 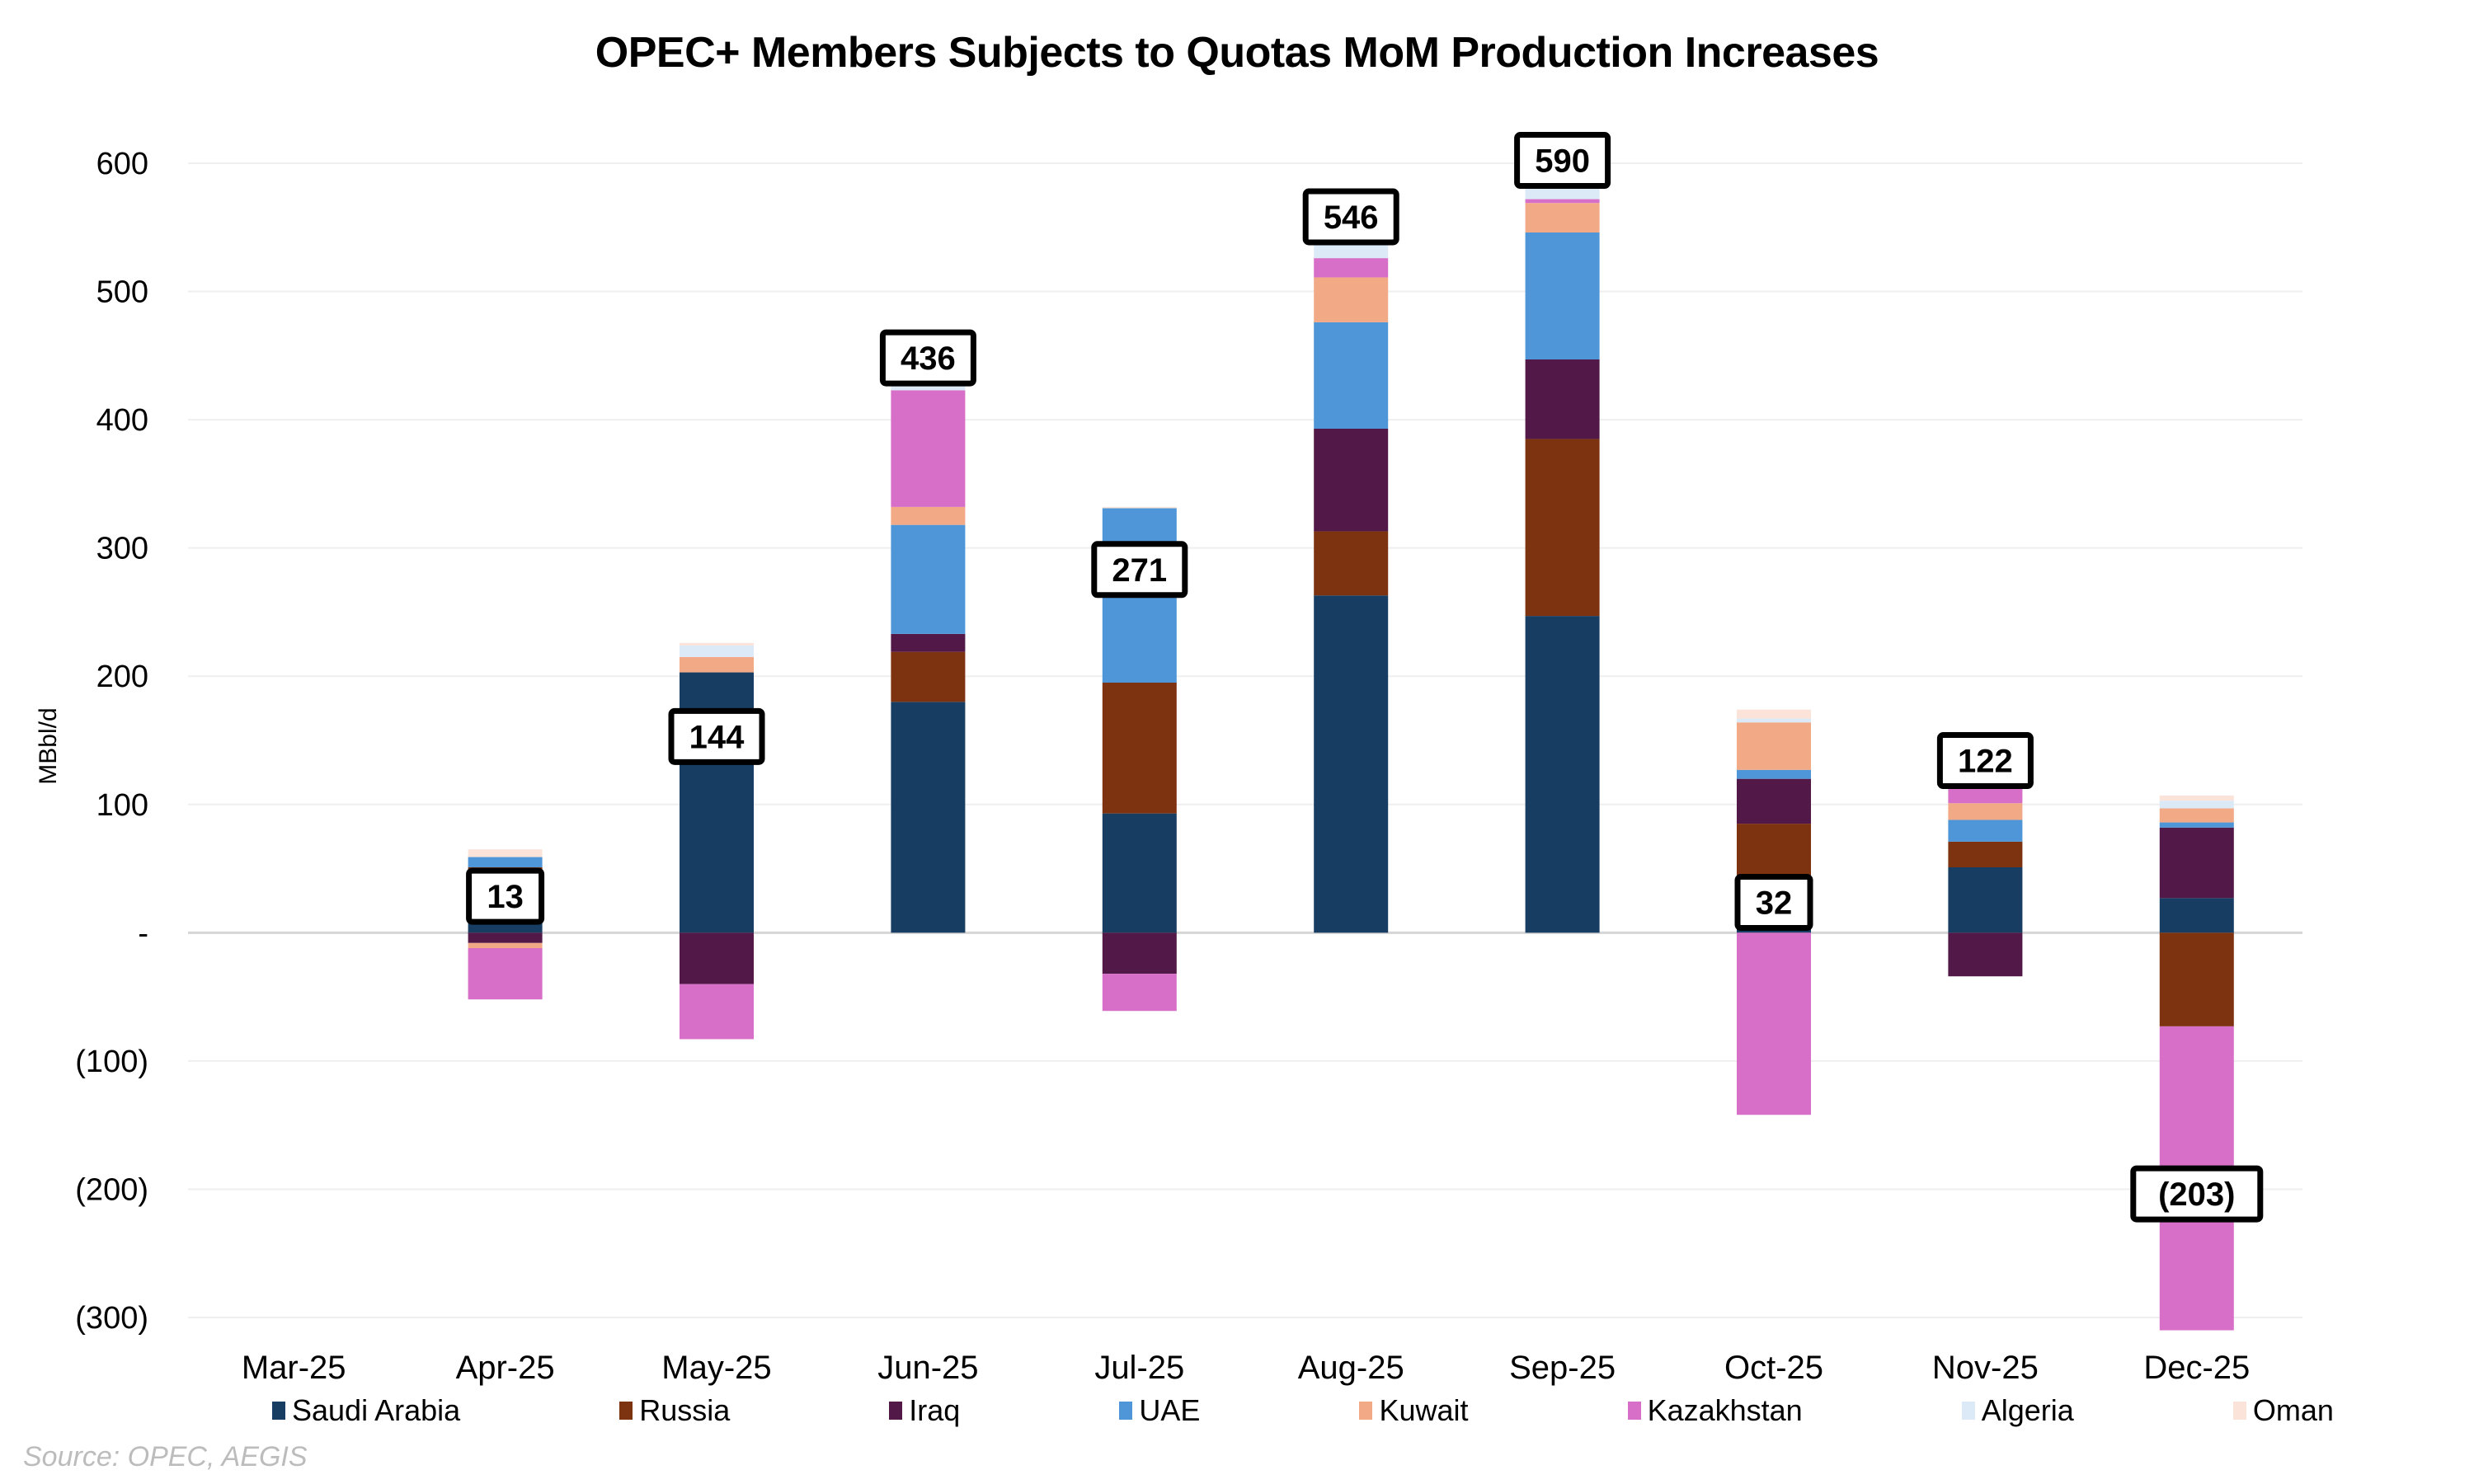 I want to click on total-label: 271, so click(x=1139, y=570).